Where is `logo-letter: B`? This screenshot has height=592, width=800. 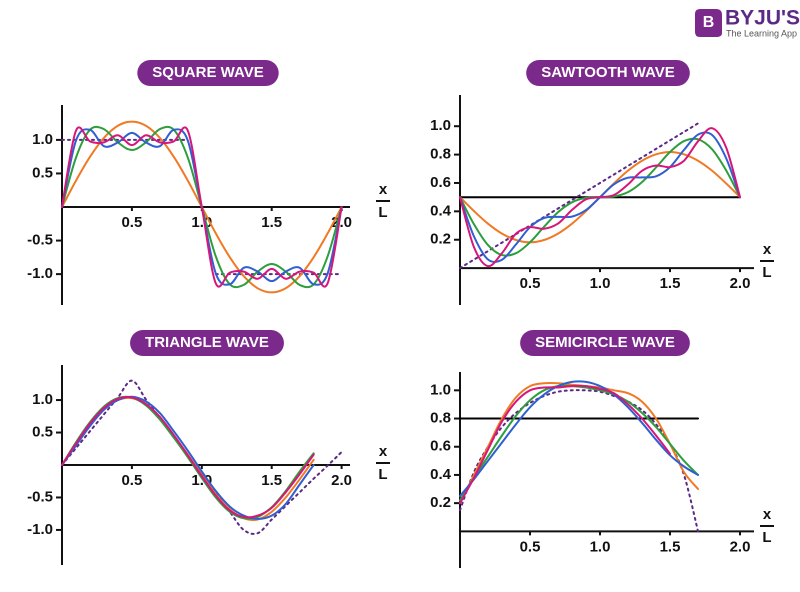 logo-letter: B is located at coordinates (709, 22).